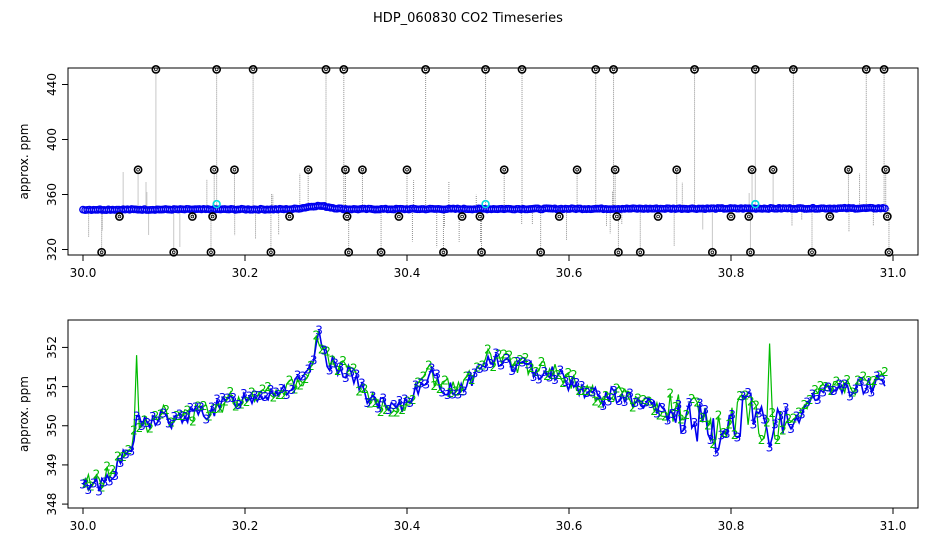 The width and height of the screenshot is (936, 540). Describe the element at coordinates (24, 414) in the screenshot. I see `y-axis-label: approx. ppm` at that location.